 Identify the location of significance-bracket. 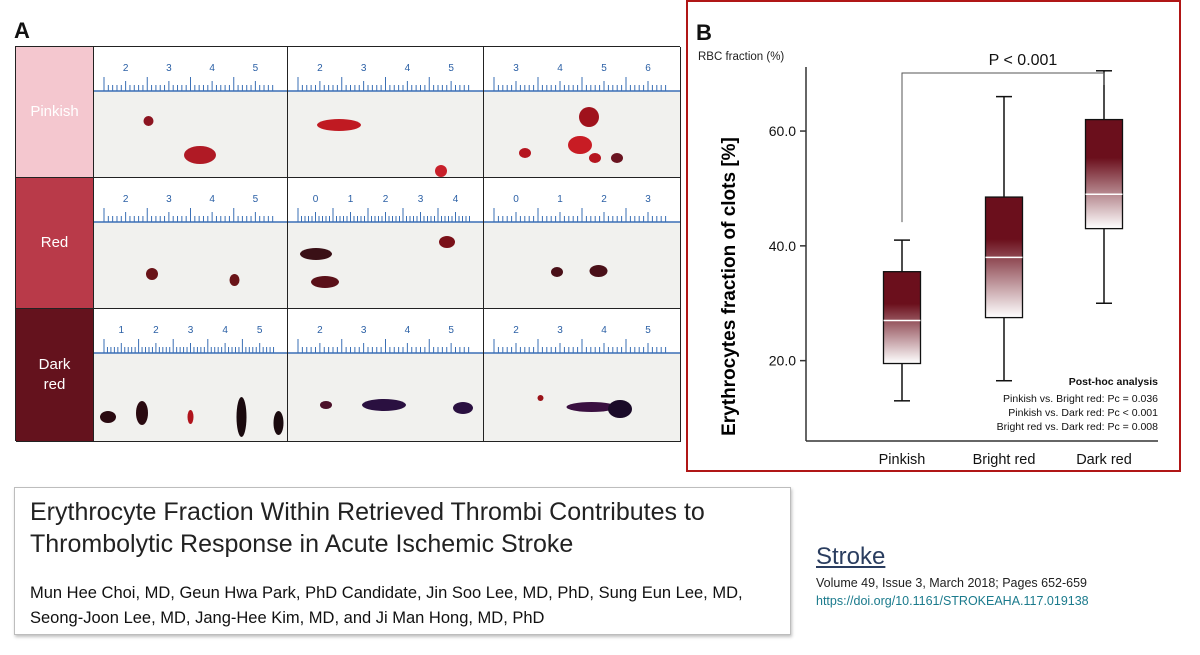
(1003, 147).